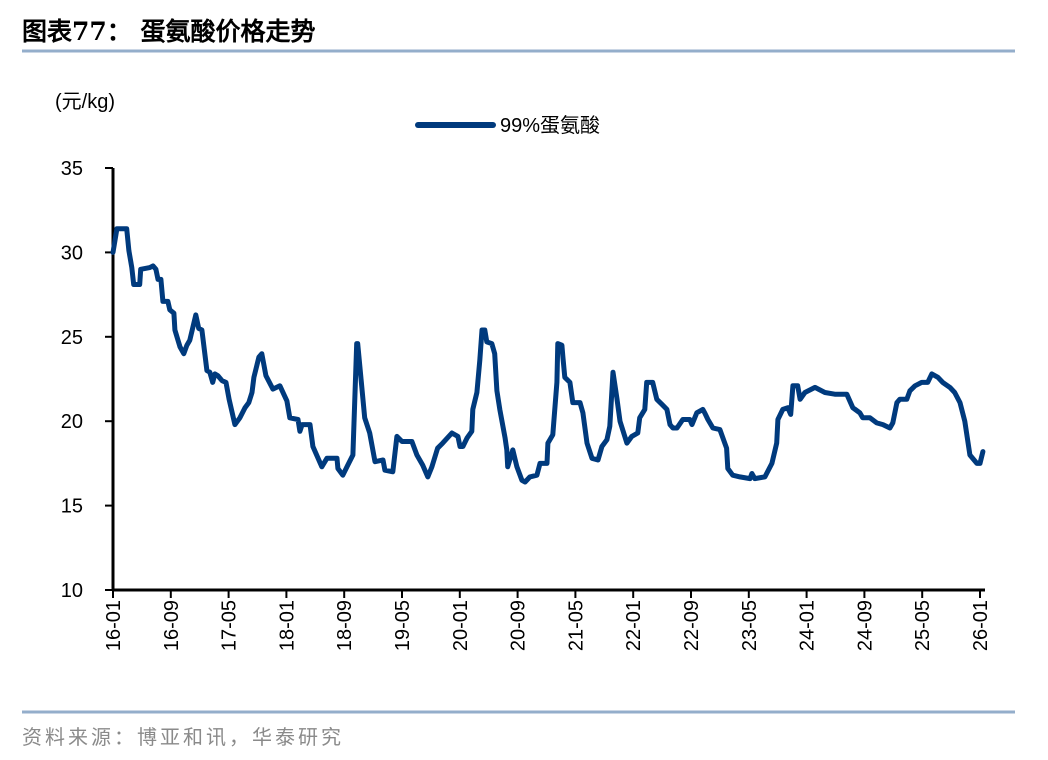 Image resolution: width=1048 pixels, height=760 pixels. Describe the element at coordinates (72, 338) in the screenshot. I see `y-tick-label: 25` at that location.